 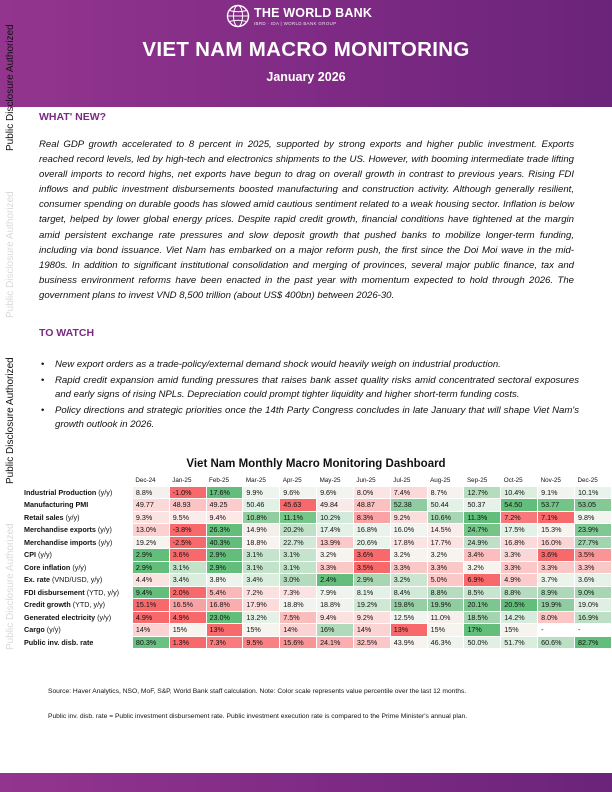 I want to click on row-label: Ex. rate (VND/USD, y/y), so click(x=77, y=580).